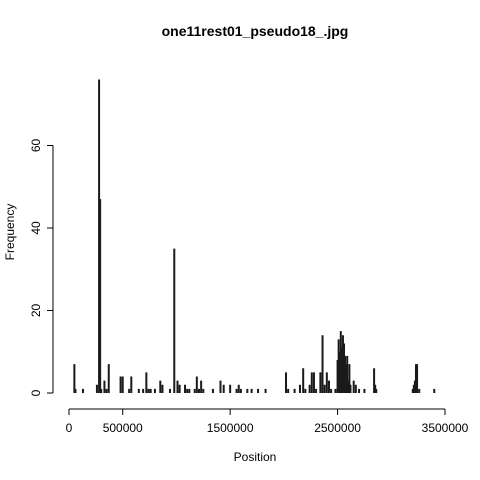 This screenshot has height=480, width=480. Describe the element at coordinates (255, 457) in the screenshot. I see `x-axis-label: Position` at that location.